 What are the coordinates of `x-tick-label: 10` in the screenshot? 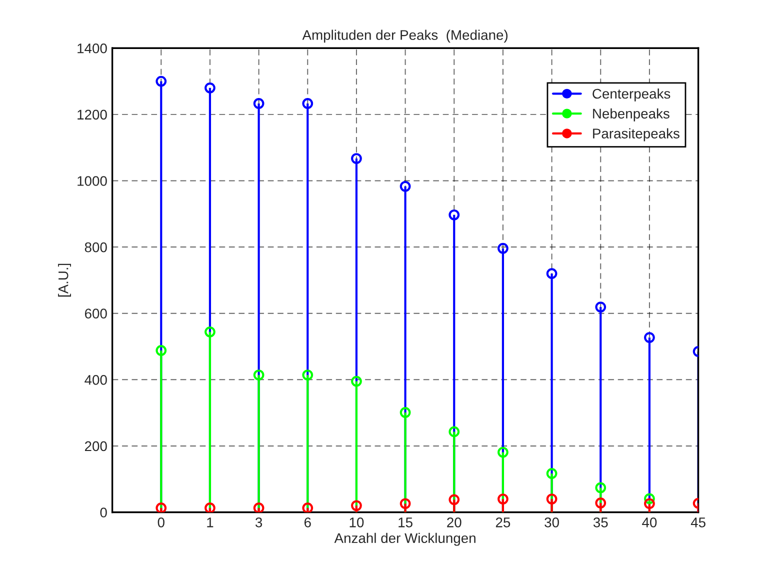 It's located at (357, 522).